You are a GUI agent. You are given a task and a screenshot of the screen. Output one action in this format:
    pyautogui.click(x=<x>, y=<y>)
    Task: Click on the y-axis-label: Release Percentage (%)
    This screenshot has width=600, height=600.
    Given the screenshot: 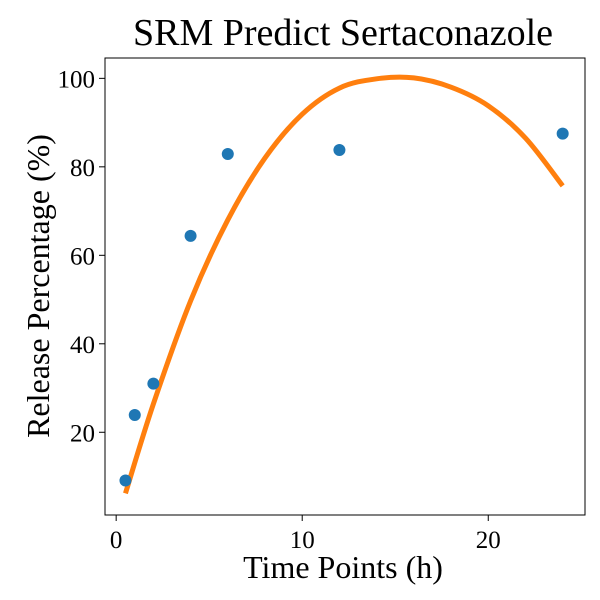 What is the action you would take?
    pyautogui.click(x=38, y=286)
    